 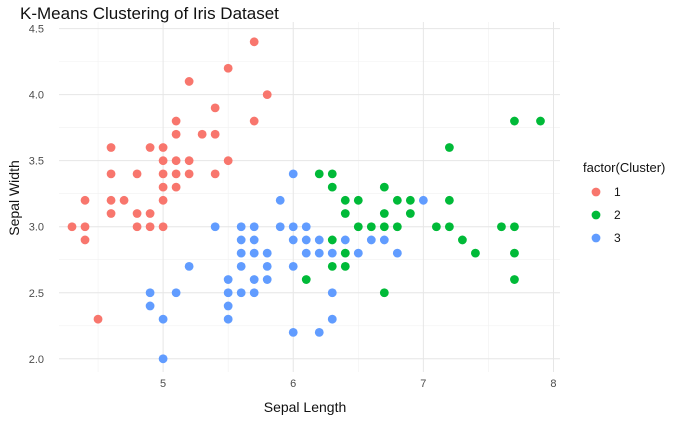 I want to click on y-tick-label: 2.5, so click(x=36, y=294).